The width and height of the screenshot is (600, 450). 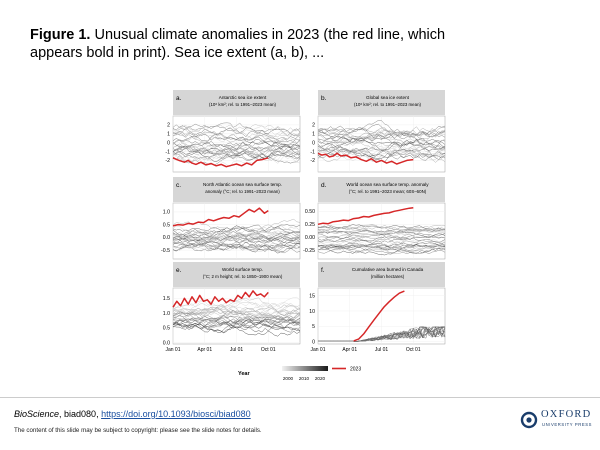 What do you see at coordinates (387, 184) in the screenshot?
I see `panel-title: World ocean sea surface temp. anomaly` at bounding box center [387, 184].